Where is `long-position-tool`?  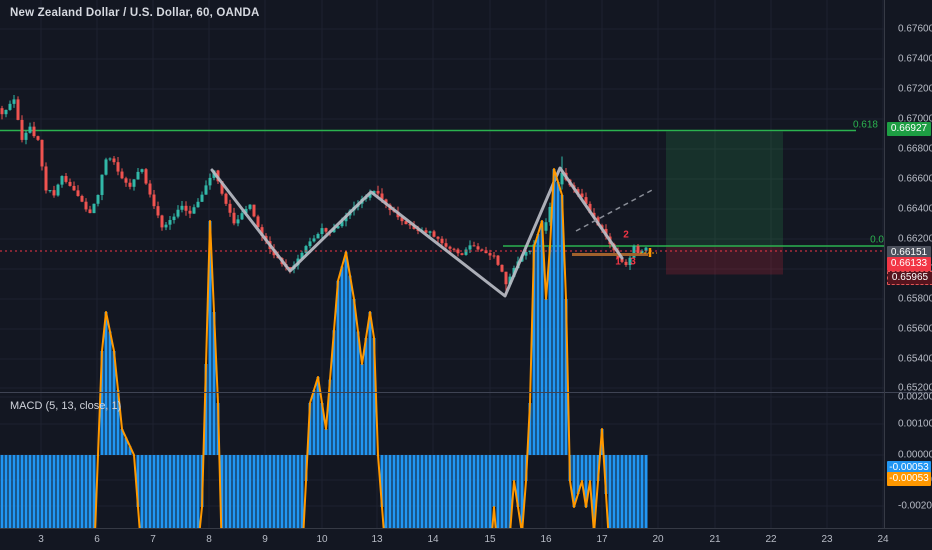 long-position-tool is located at coordinates (724, 203).